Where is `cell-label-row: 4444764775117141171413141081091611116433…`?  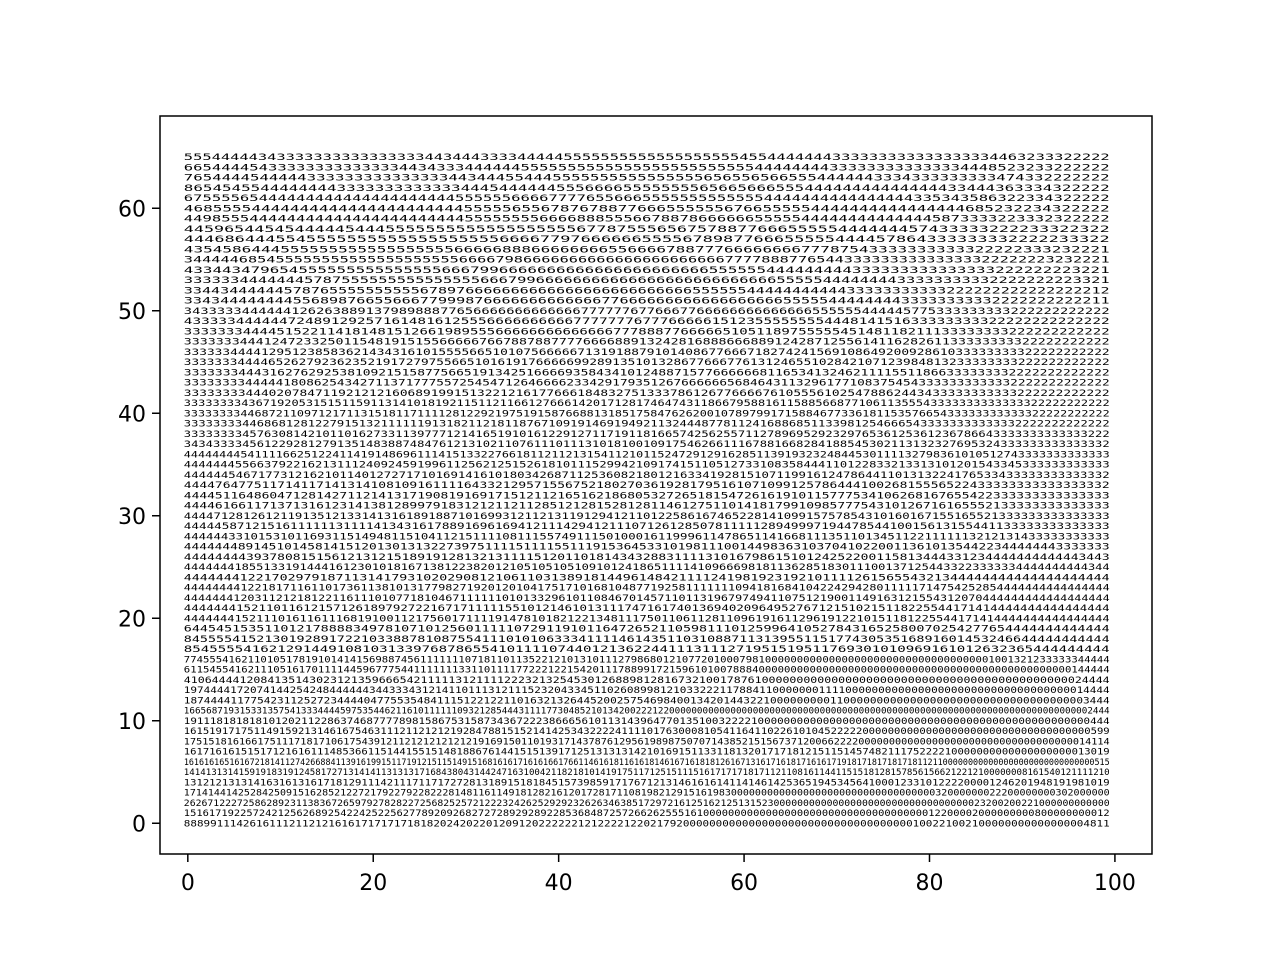
cell-label-row: 4444764775117141171413141081091611116433… is located at coordinates (647, 486).